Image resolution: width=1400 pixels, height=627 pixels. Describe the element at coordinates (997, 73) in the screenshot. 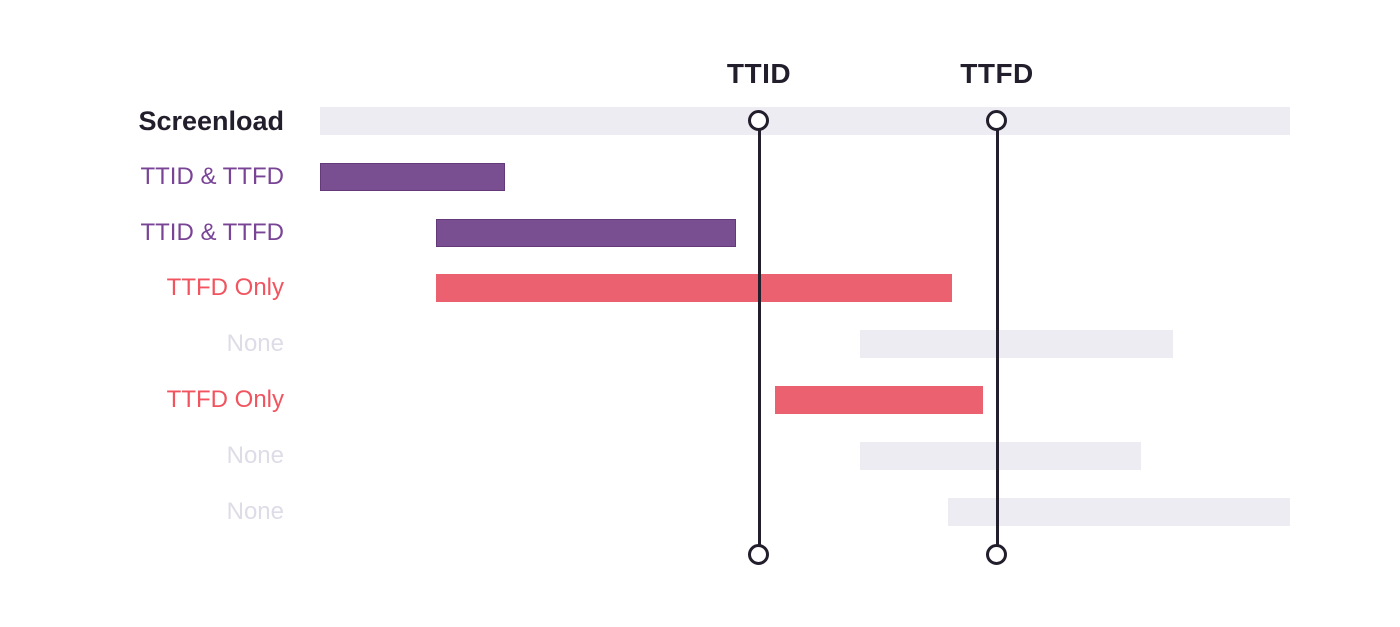

I see `marker-label-ttfd: TTFD` at that location.